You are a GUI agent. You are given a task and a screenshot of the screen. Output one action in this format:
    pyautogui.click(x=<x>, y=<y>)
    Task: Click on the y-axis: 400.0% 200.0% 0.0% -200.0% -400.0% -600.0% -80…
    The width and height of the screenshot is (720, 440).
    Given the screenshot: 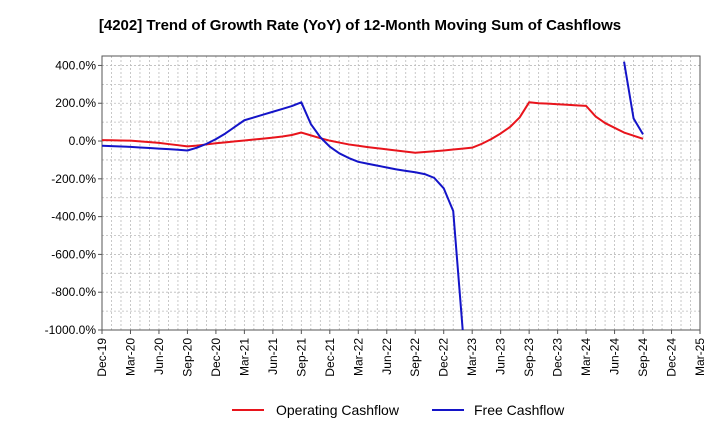 What is the action you would take?
    pyautogui.click(x=73, y=197)
    